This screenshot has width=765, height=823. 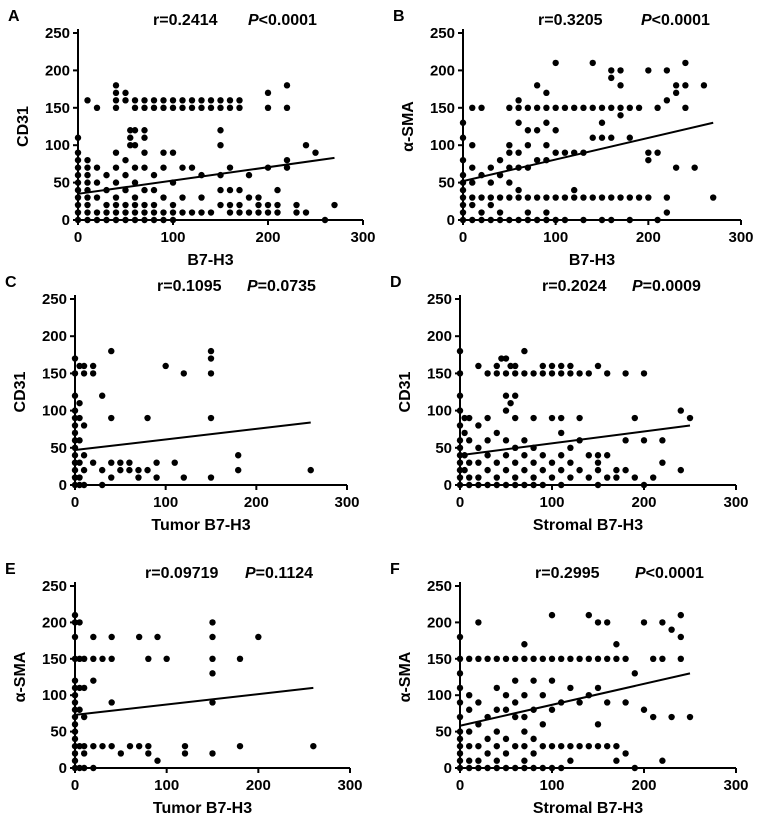 I want to click on correlation-r-text: r=0.3205, so click(x=570, y=20).